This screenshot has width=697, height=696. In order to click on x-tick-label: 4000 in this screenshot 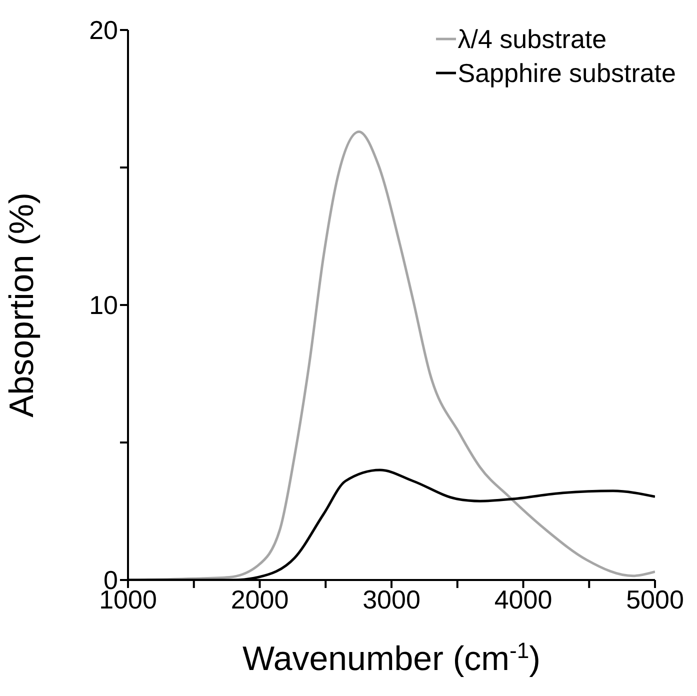, I will do `click(523, 599)`.